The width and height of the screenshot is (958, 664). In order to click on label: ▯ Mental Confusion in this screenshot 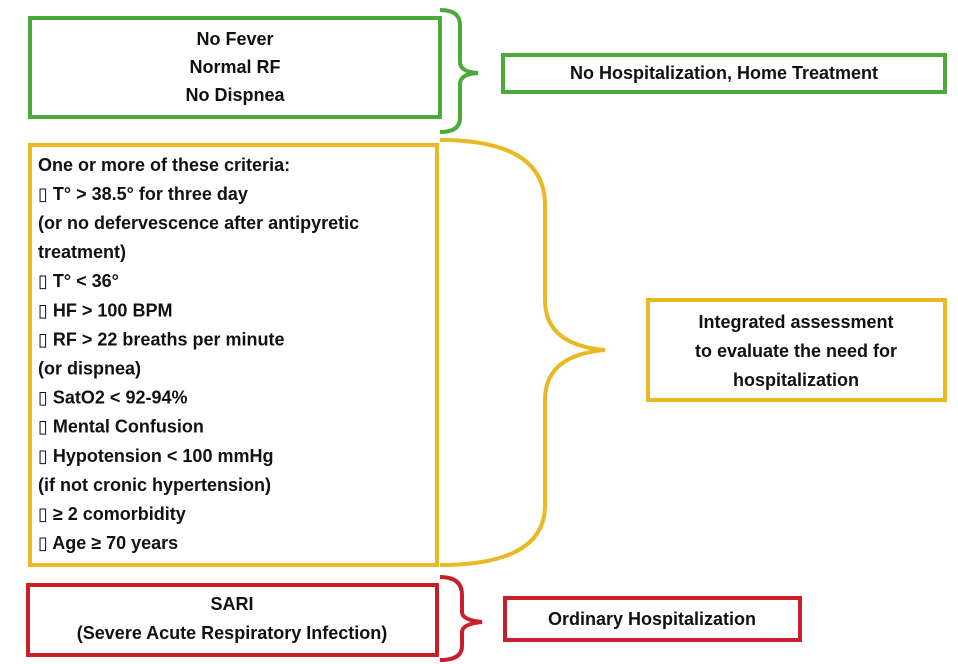, I will do `click(121, 427)`.